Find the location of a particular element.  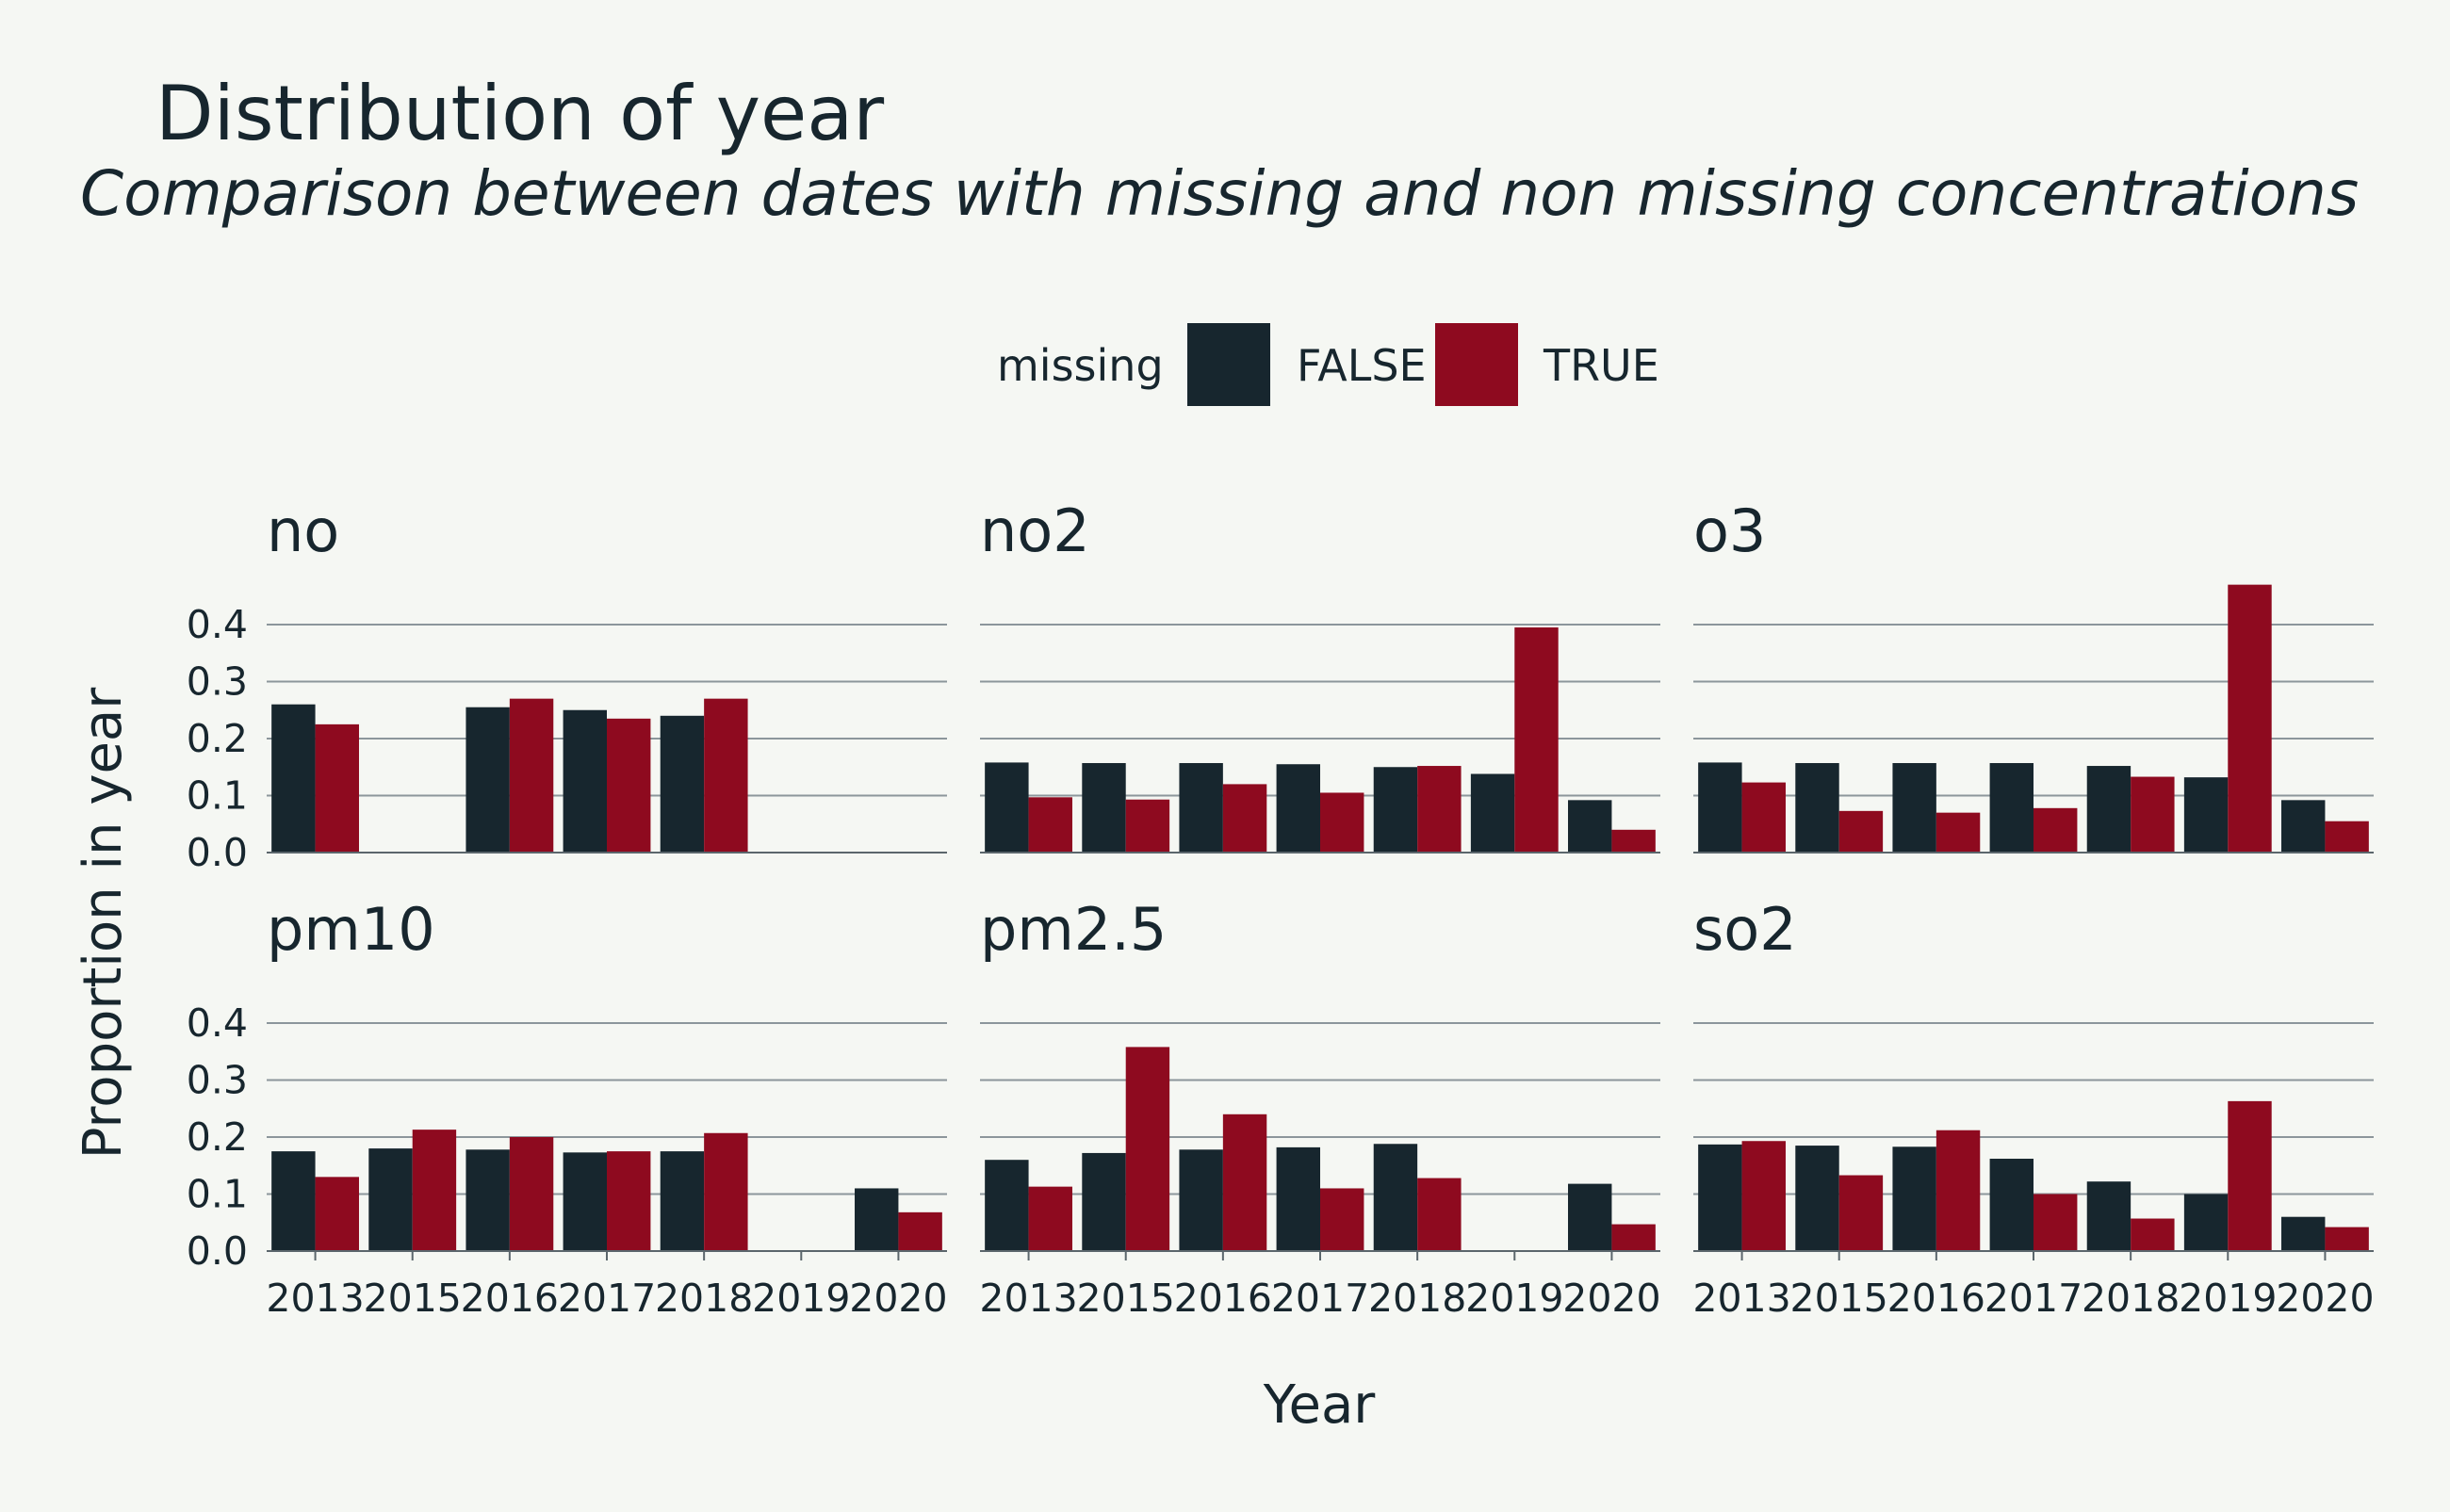

panel-title: no is located at coordinates (303, 530).